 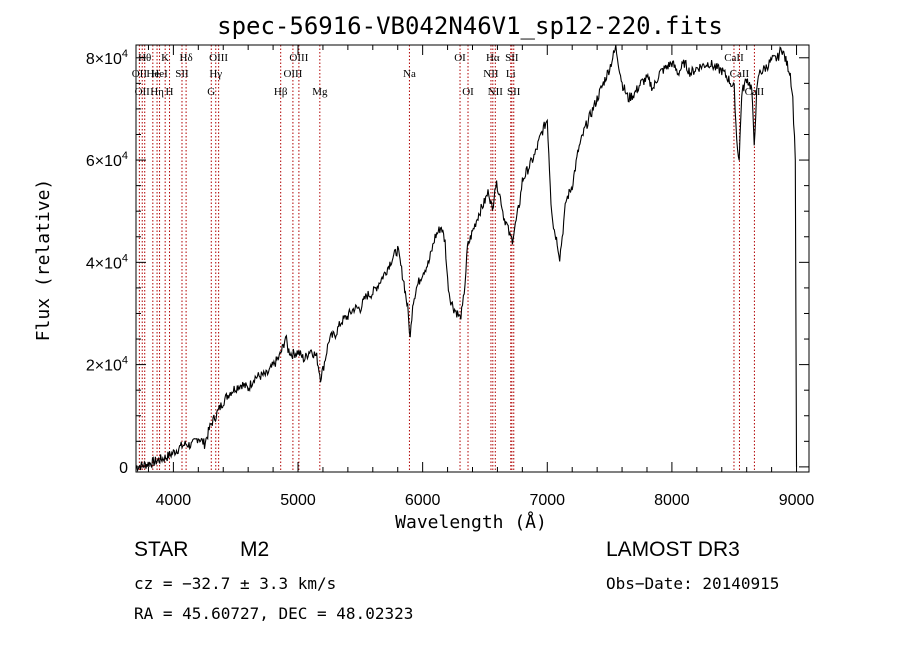 What do you see at coordinates (797, 500) in the screenshot?
I see `x-tick-label: 9000` at bounding box center [797, 500].